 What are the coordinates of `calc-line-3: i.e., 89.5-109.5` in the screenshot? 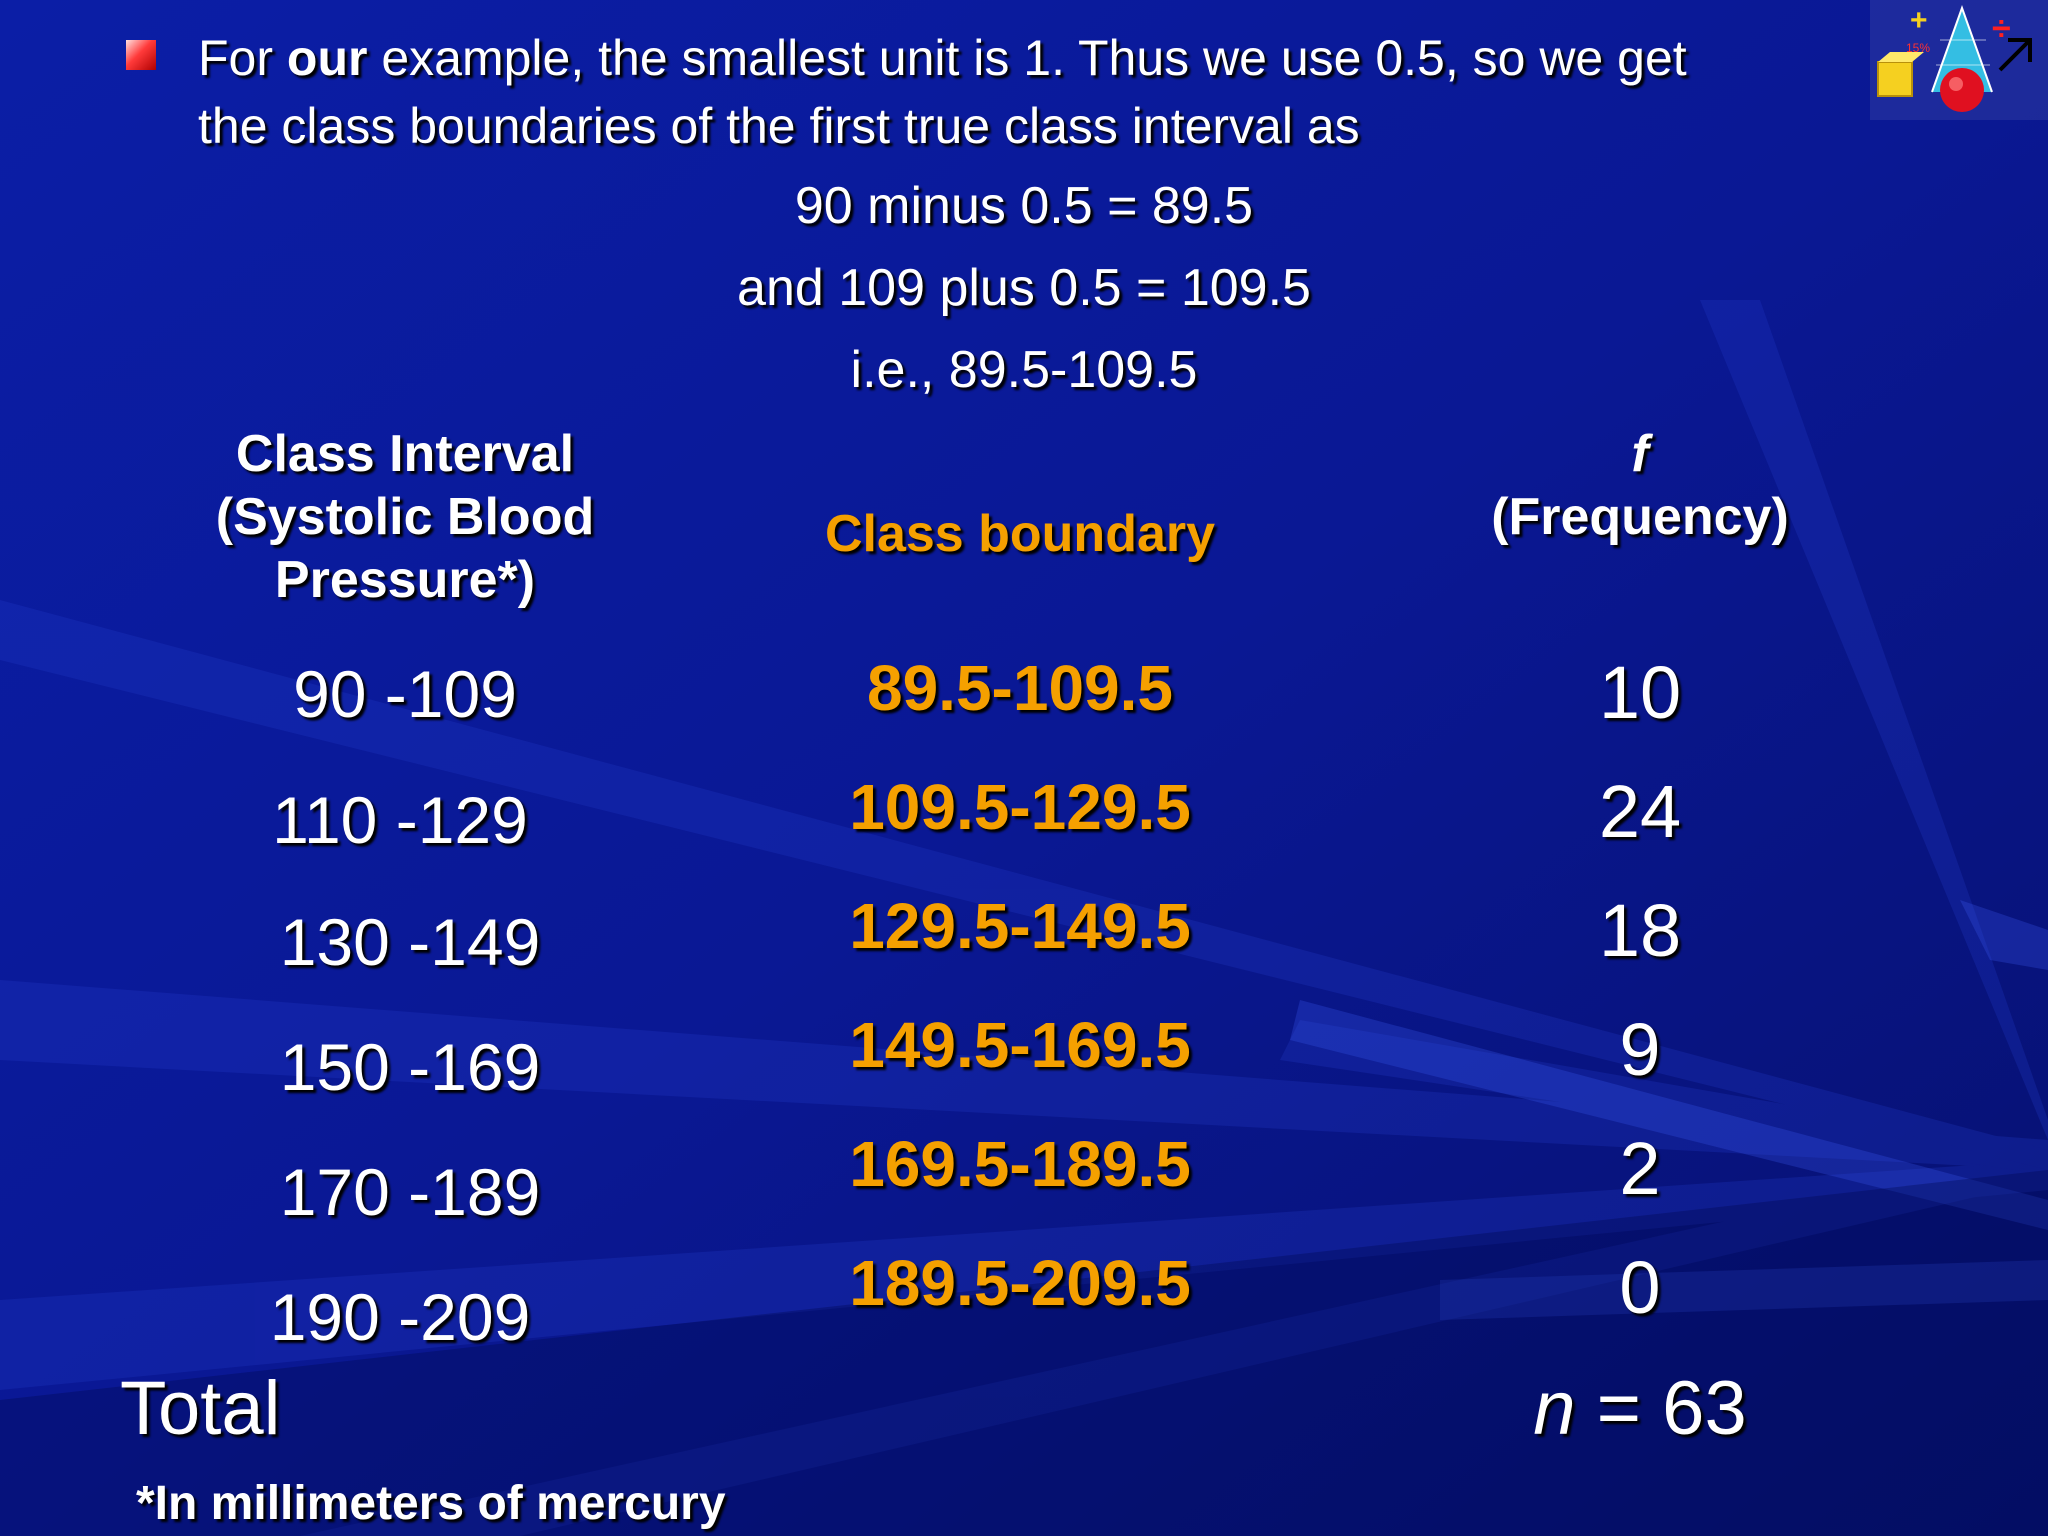 It's located at (1024, 370).